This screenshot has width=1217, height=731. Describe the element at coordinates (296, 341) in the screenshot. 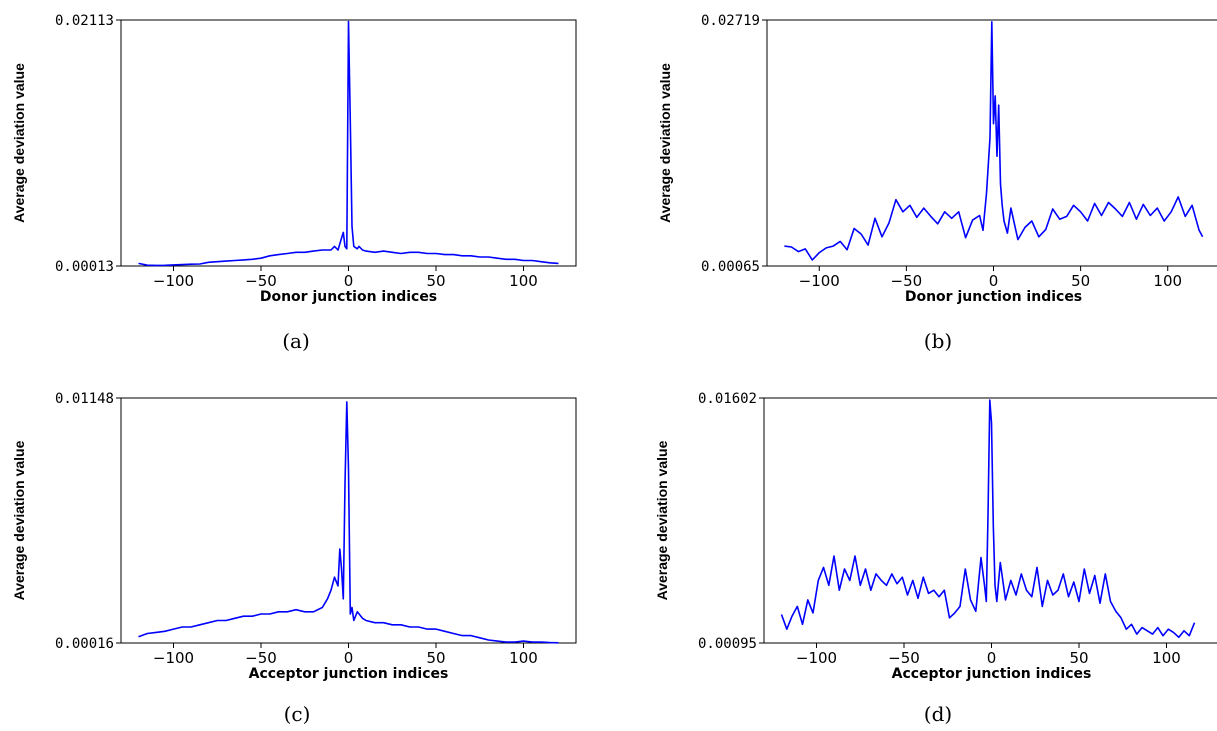

I see `subfigure-caption: (a)` at that location.